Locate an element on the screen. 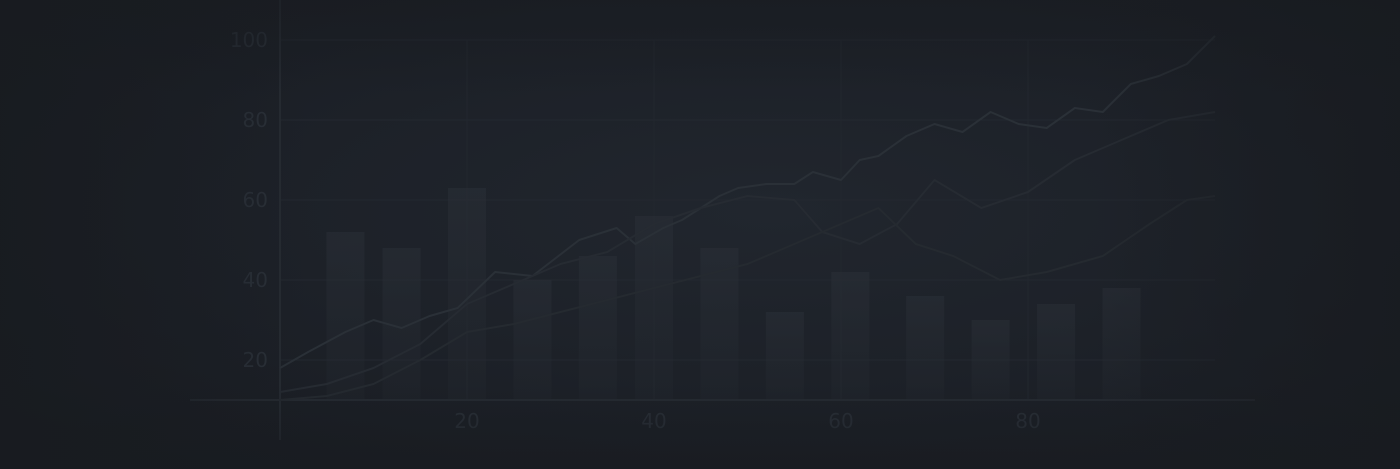 The width and height of the screenshot is (1400, 469). y-tick-label: 40 is located at coordinates (255, 280).